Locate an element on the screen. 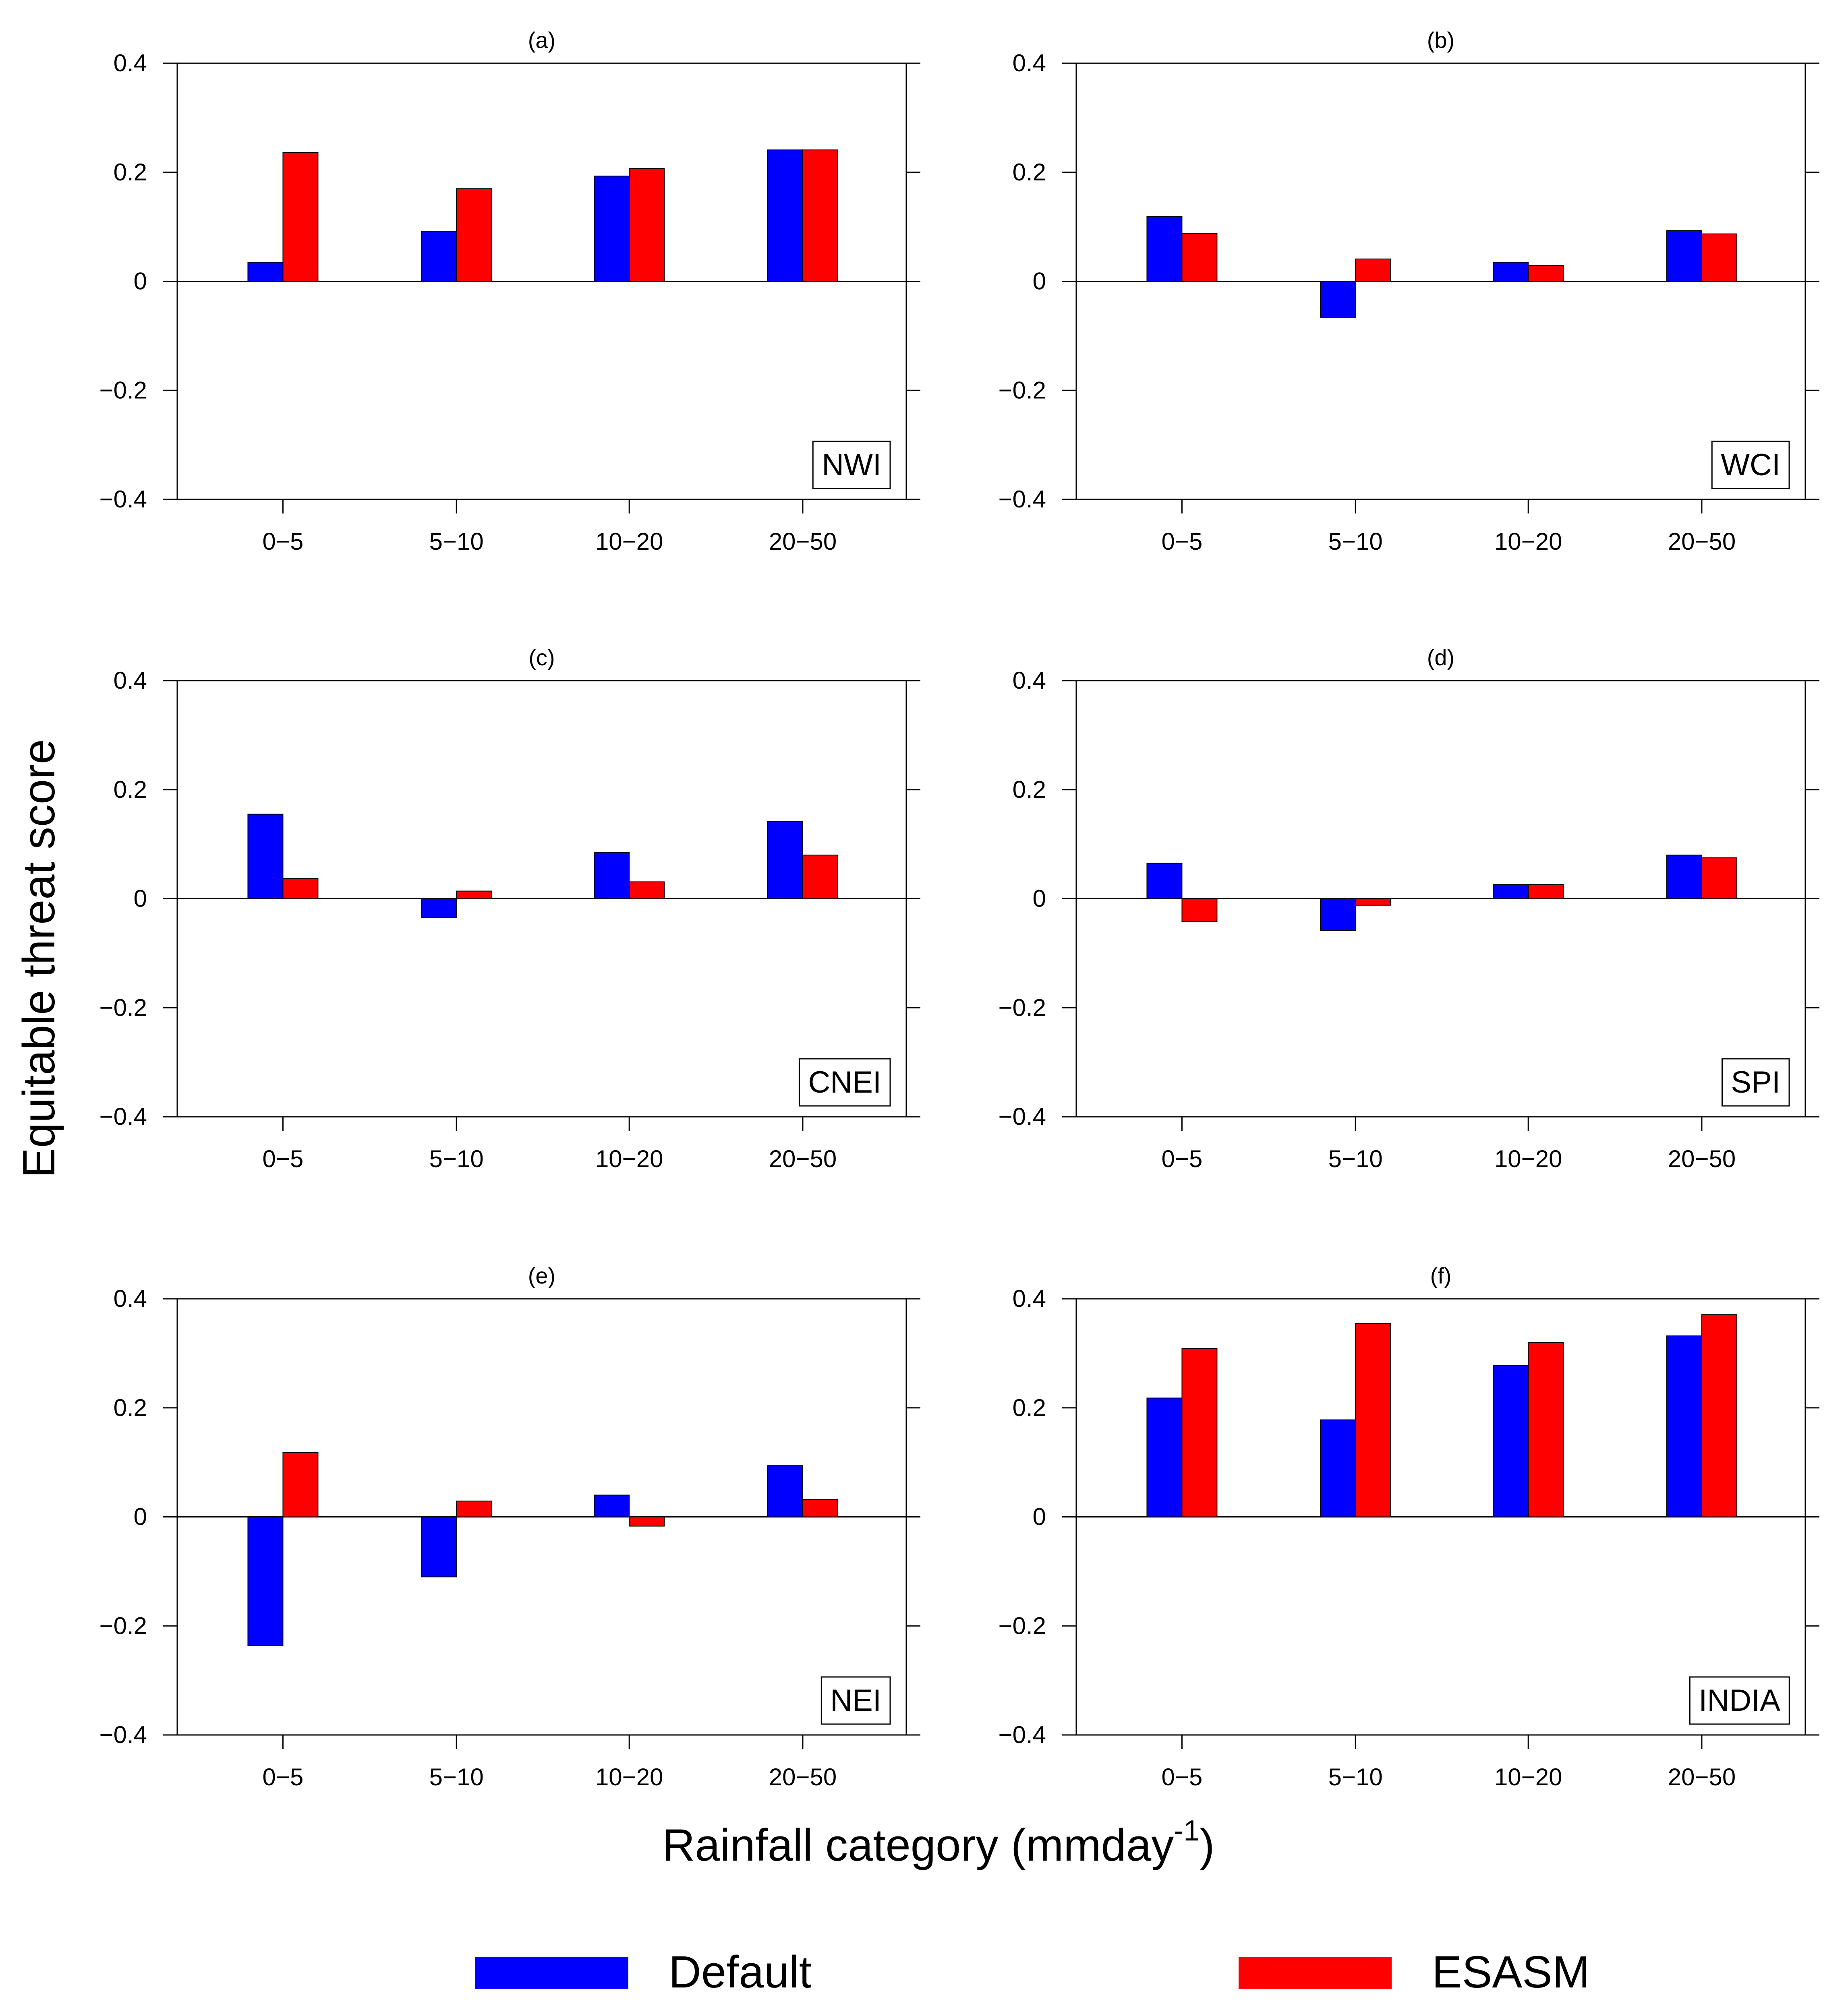 Image resolution: width=1848 pixels, height=2006 pixels. panel-india: (f) −0.4 −0.2 0 0.2 0.4 0−5 5−10 10−20 20−50 INDIA is located at coordinates (1409, 1527).